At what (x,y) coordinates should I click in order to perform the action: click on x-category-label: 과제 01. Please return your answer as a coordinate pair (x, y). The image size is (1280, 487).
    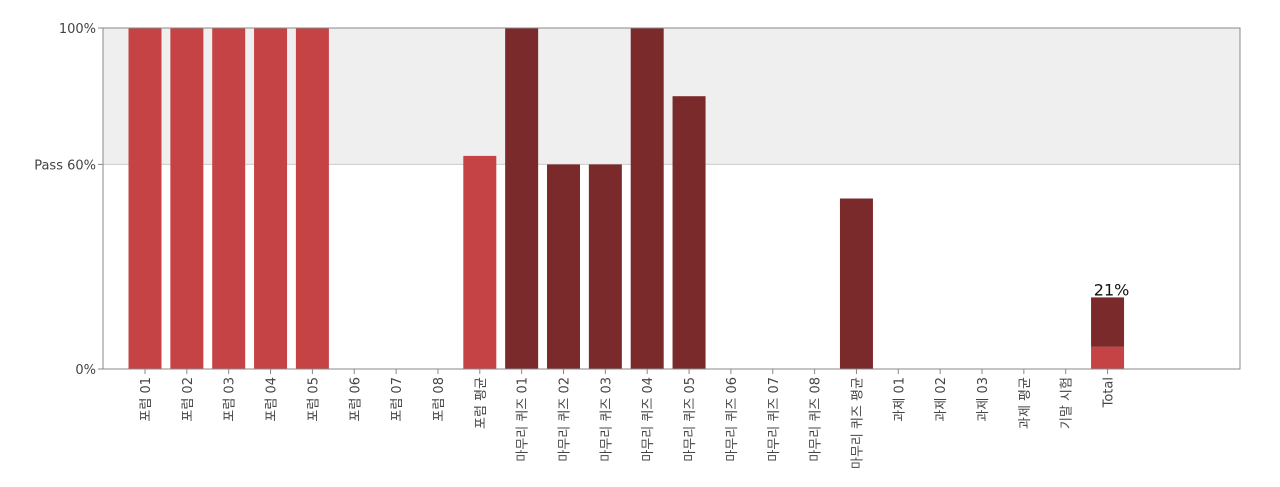
    Looking at the image, I should click on (899, 399).